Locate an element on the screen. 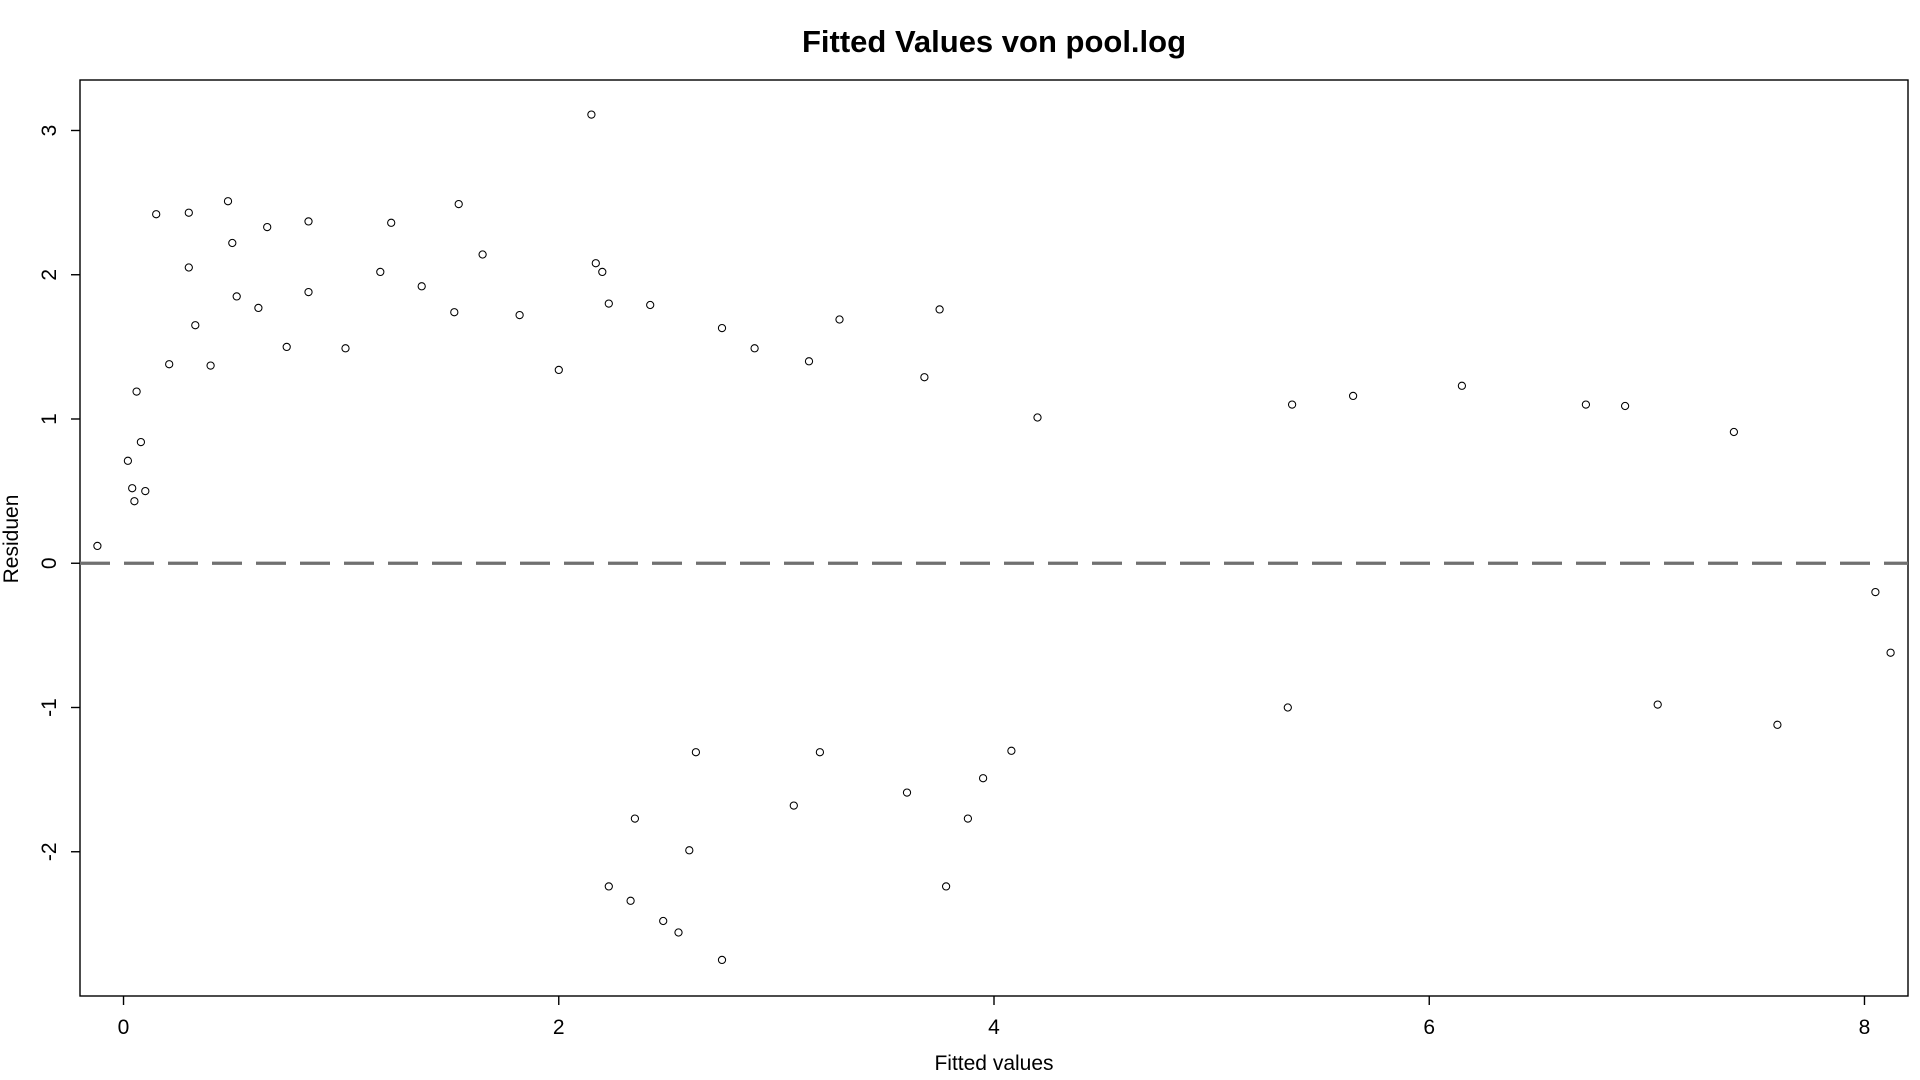 The height and width of the screenshot is (1080, 1920). y-tick-label: 3 is located at coordinates (49, 131).